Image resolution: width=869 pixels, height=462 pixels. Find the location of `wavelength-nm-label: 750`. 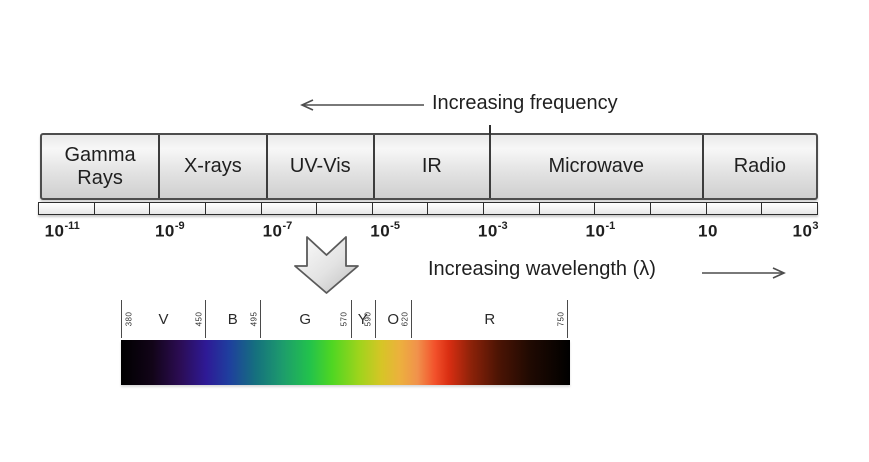

wavelength-nm-label: 750 is located at coordinates (560, 319).